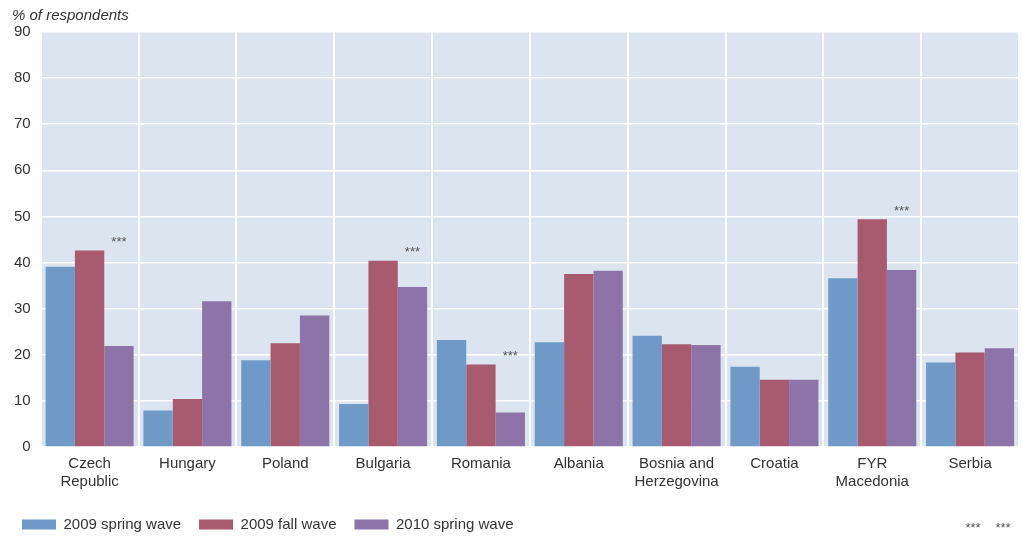 Image resolution: width=1023 pixels, height=542 pixels. What do you see at coordinates (22, 123) in the screenshot?
I see `y-tick-label: 70` at bounding box center [22, 123].